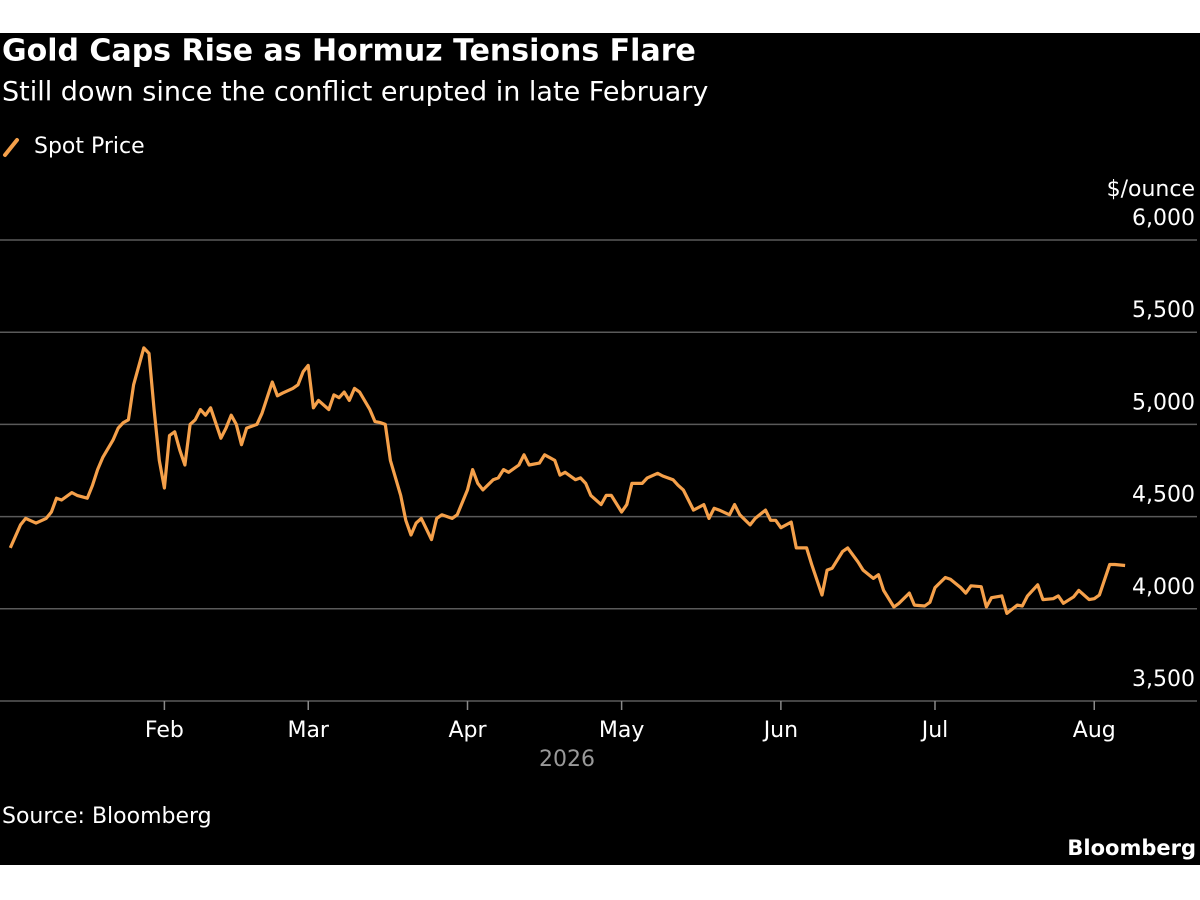  I want to click on source: Source: Bloomberg, so click(107, 816).